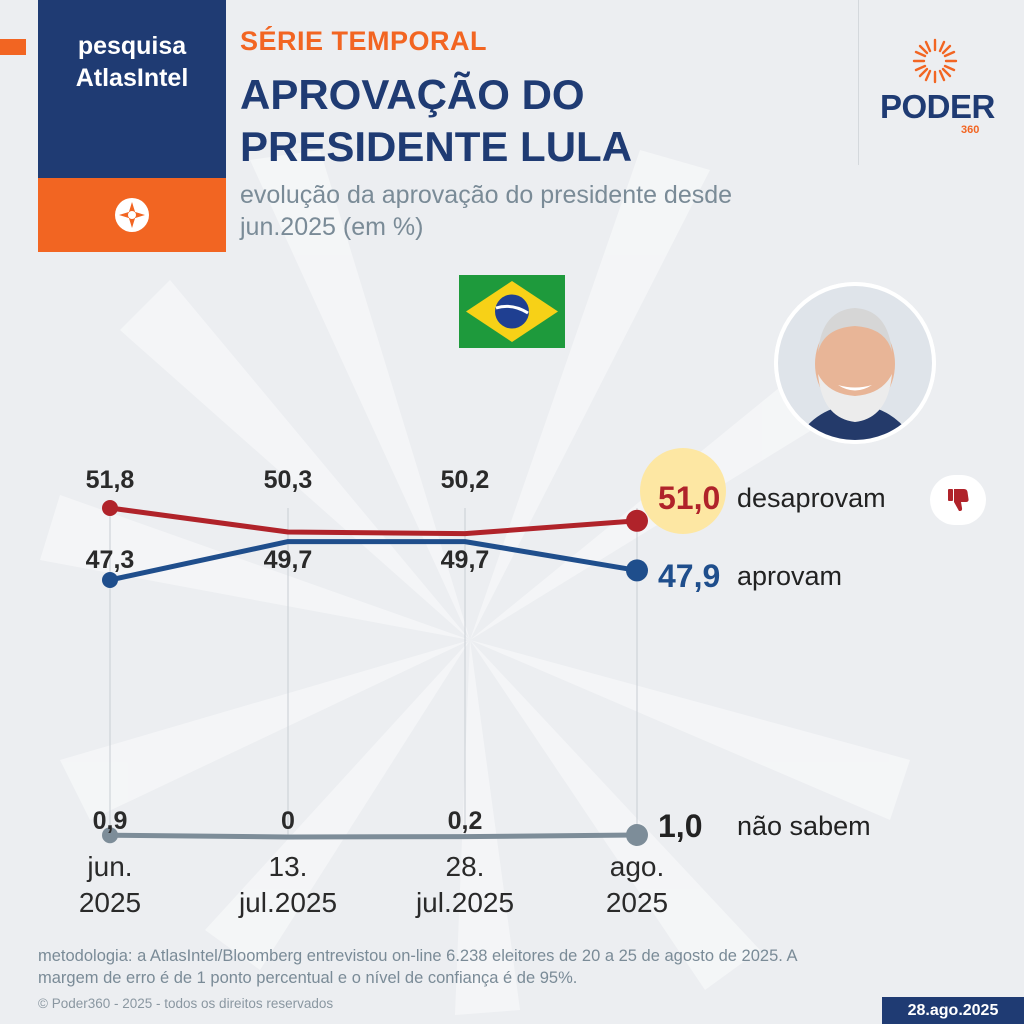 This screenshot has width=1024, height=1024. Describe the element at coordinates (858, 82) in the screenshot. I see `header-divider` at that location.